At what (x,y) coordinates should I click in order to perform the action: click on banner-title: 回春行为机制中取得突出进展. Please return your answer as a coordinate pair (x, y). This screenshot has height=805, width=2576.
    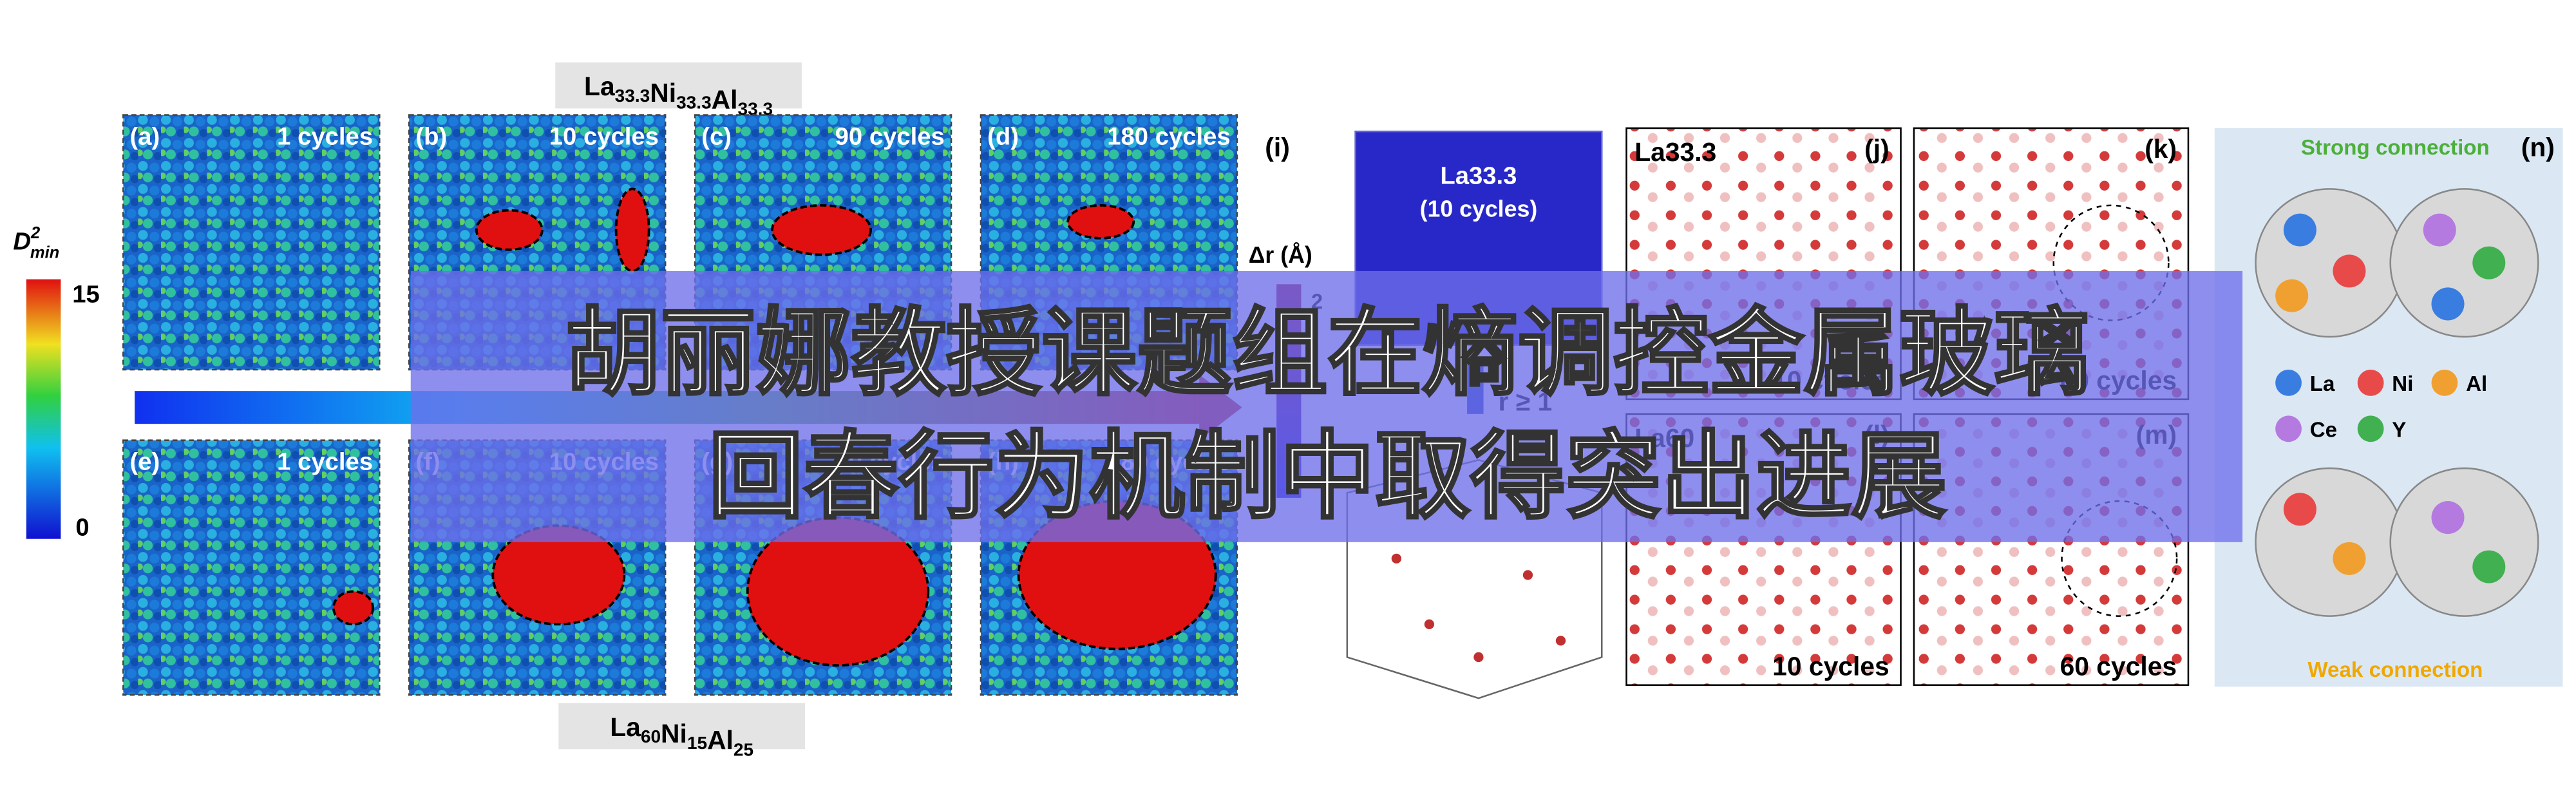
    Looking at the image, I should click on (1327, 477).